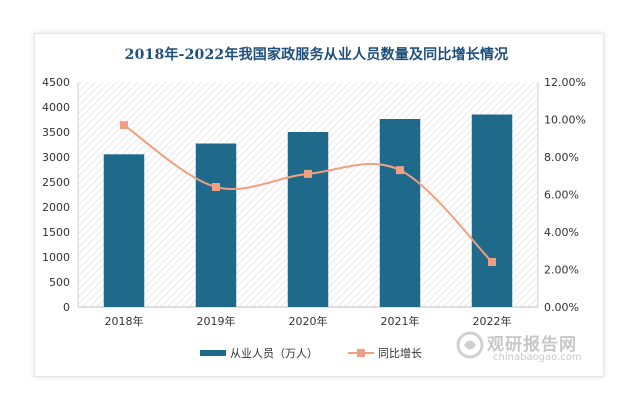 The image size is (633, 405). Describe the element at coordinates (124, 321) in the screenshot. I see `x-tick-label: 2018年` at that location.